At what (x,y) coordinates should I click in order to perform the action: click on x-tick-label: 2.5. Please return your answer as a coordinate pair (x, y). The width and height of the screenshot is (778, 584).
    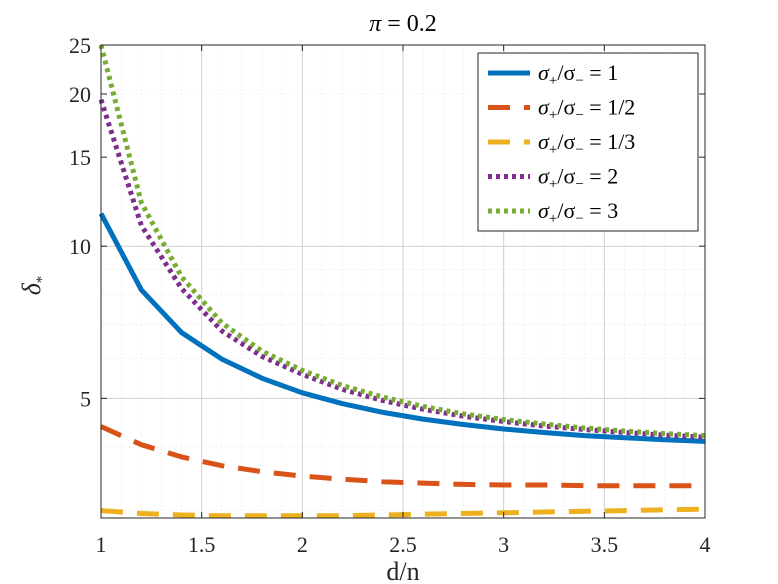
    Looking at the image, I should click on (403, 544).